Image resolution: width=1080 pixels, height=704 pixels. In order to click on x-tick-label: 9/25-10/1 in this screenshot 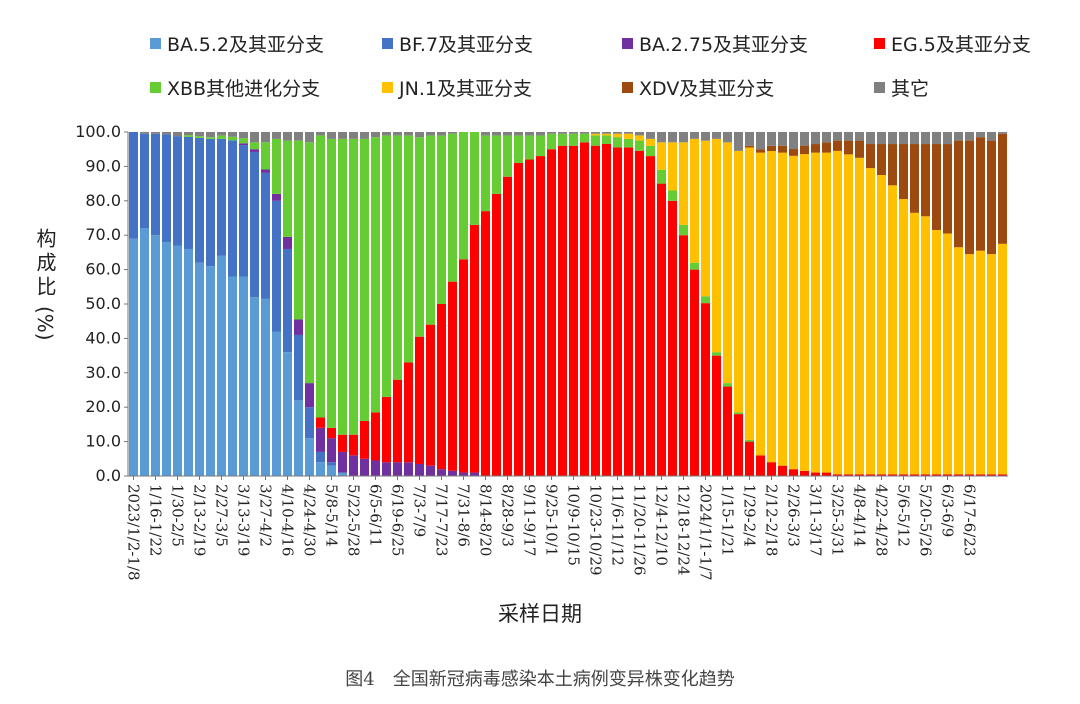, I will do `click(552, 520)`.